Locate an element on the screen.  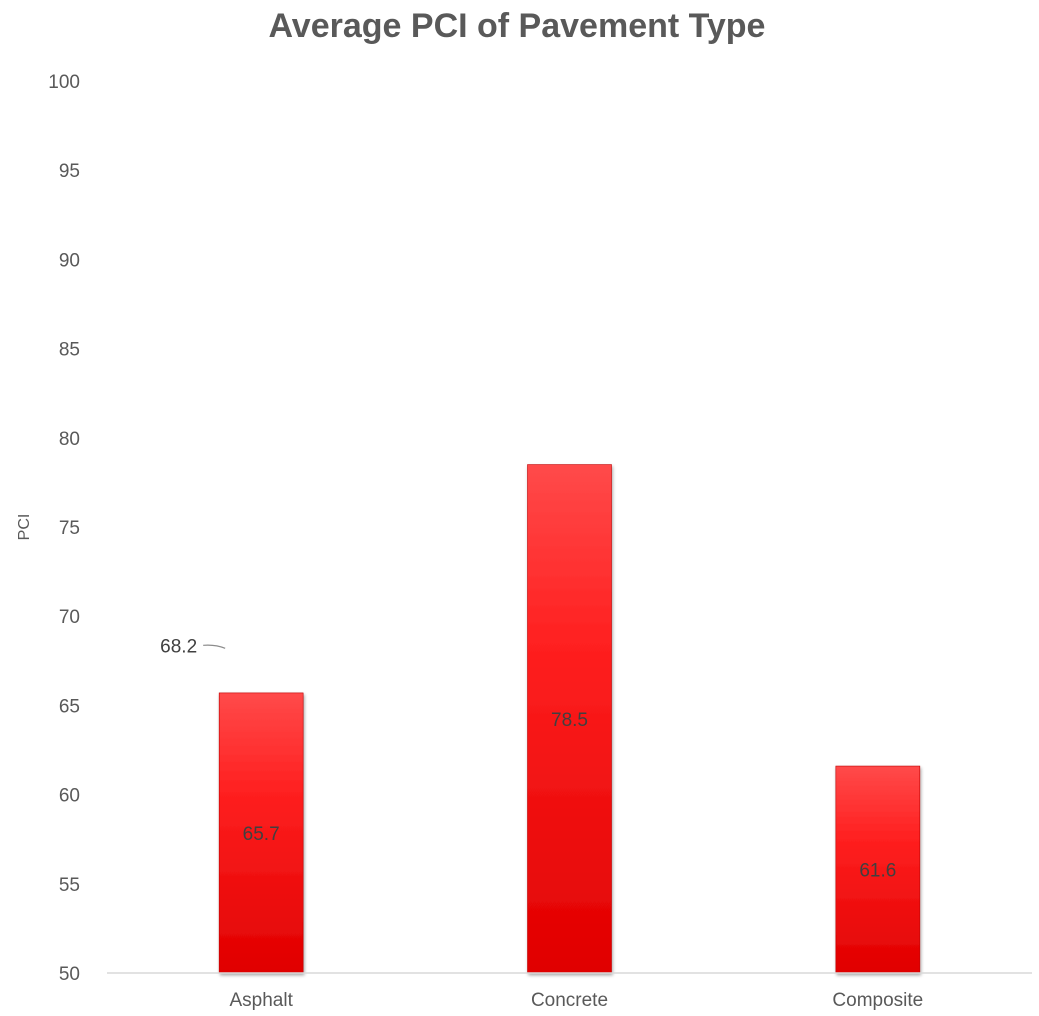
y-tick-label: 90 is located at coordinates (69, 260).